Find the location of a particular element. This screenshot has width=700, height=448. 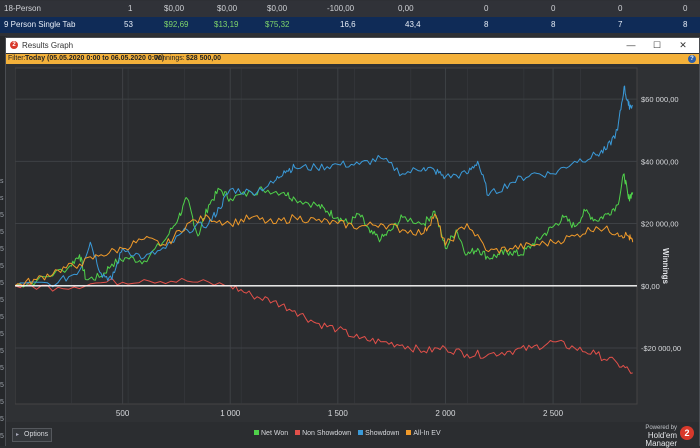

cell: 7 is located at coordinates (620, 24).